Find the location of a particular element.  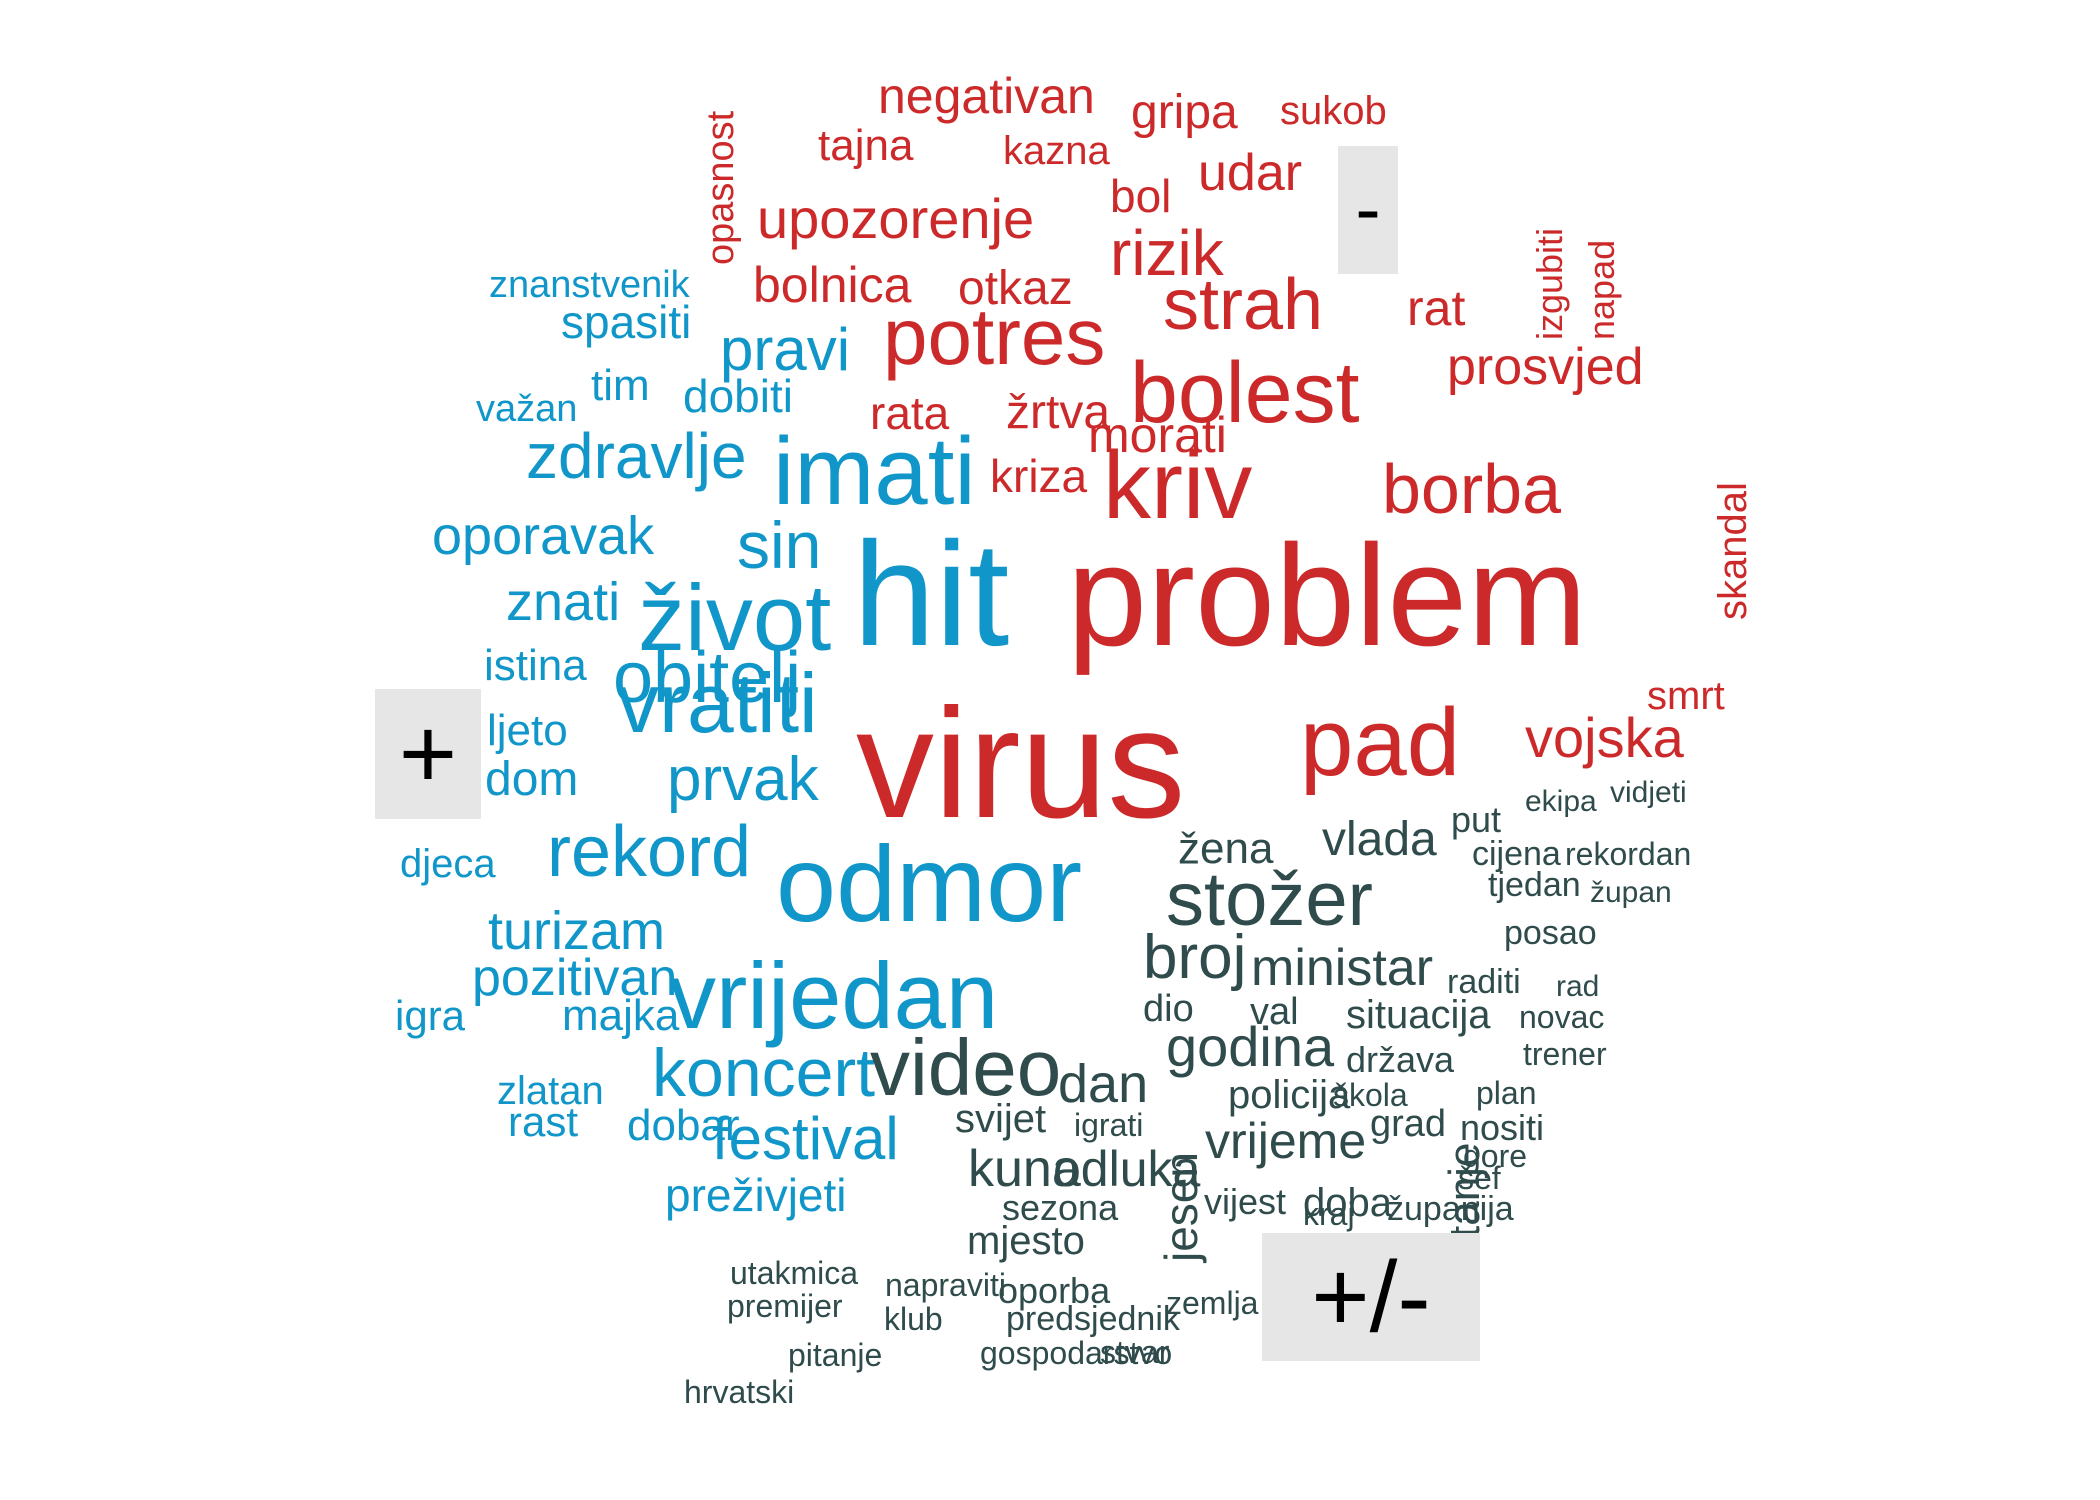

negative-word: upozorenje is located at coordinates (895, 218).